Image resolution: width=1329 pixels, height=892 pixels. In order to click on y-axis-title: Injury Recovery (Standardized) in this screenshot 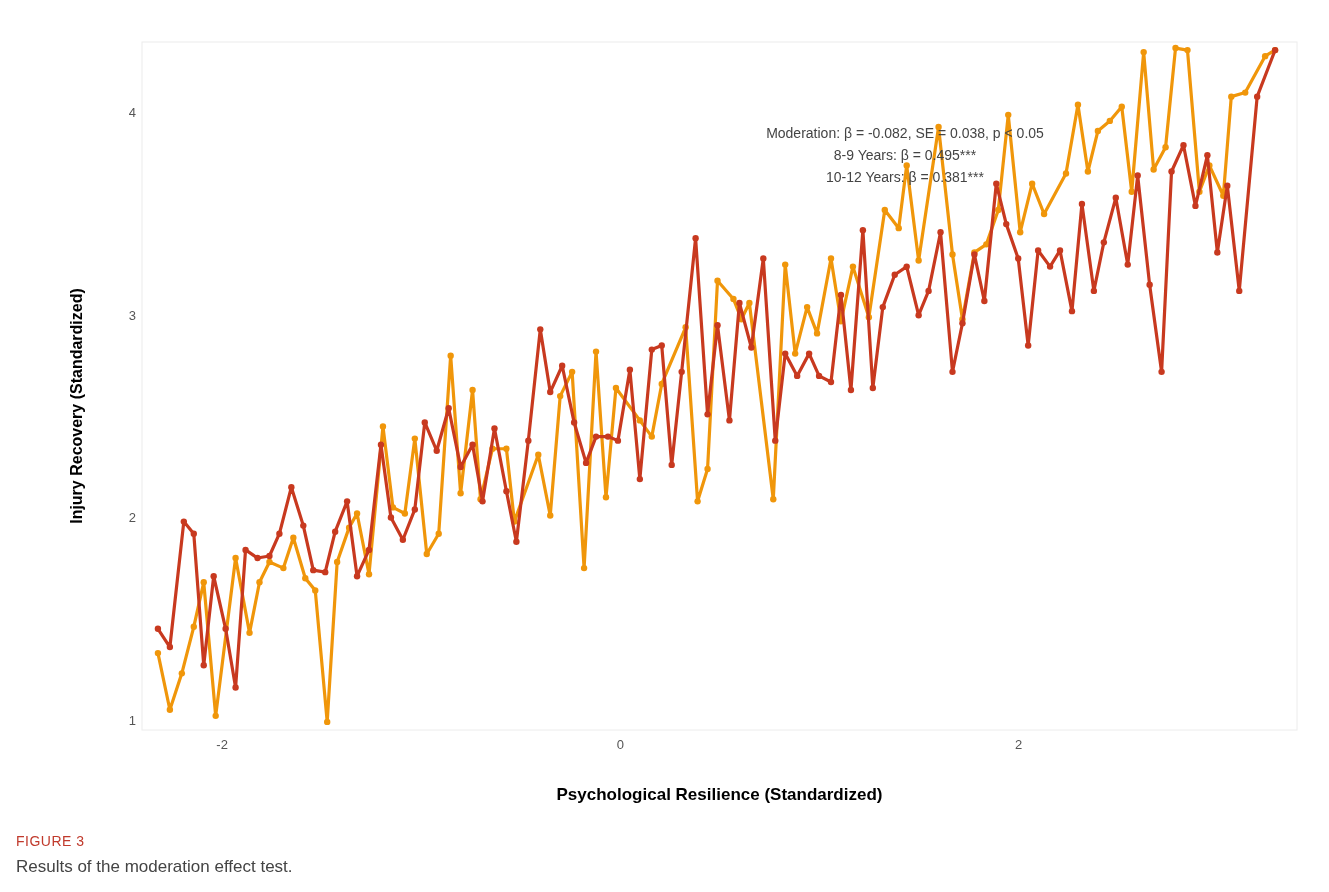, I will do `click(76, 406)`.